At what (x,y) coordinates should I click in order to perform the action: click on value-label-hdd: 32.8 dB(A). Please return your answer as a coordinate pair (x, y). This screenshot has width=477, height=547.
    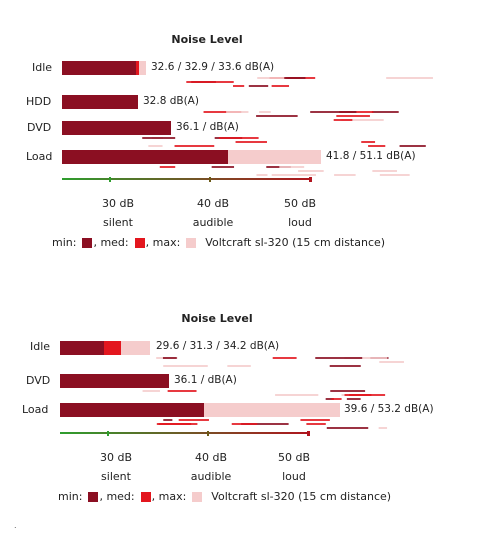
    Looking at the image, I should click on (171, 101).